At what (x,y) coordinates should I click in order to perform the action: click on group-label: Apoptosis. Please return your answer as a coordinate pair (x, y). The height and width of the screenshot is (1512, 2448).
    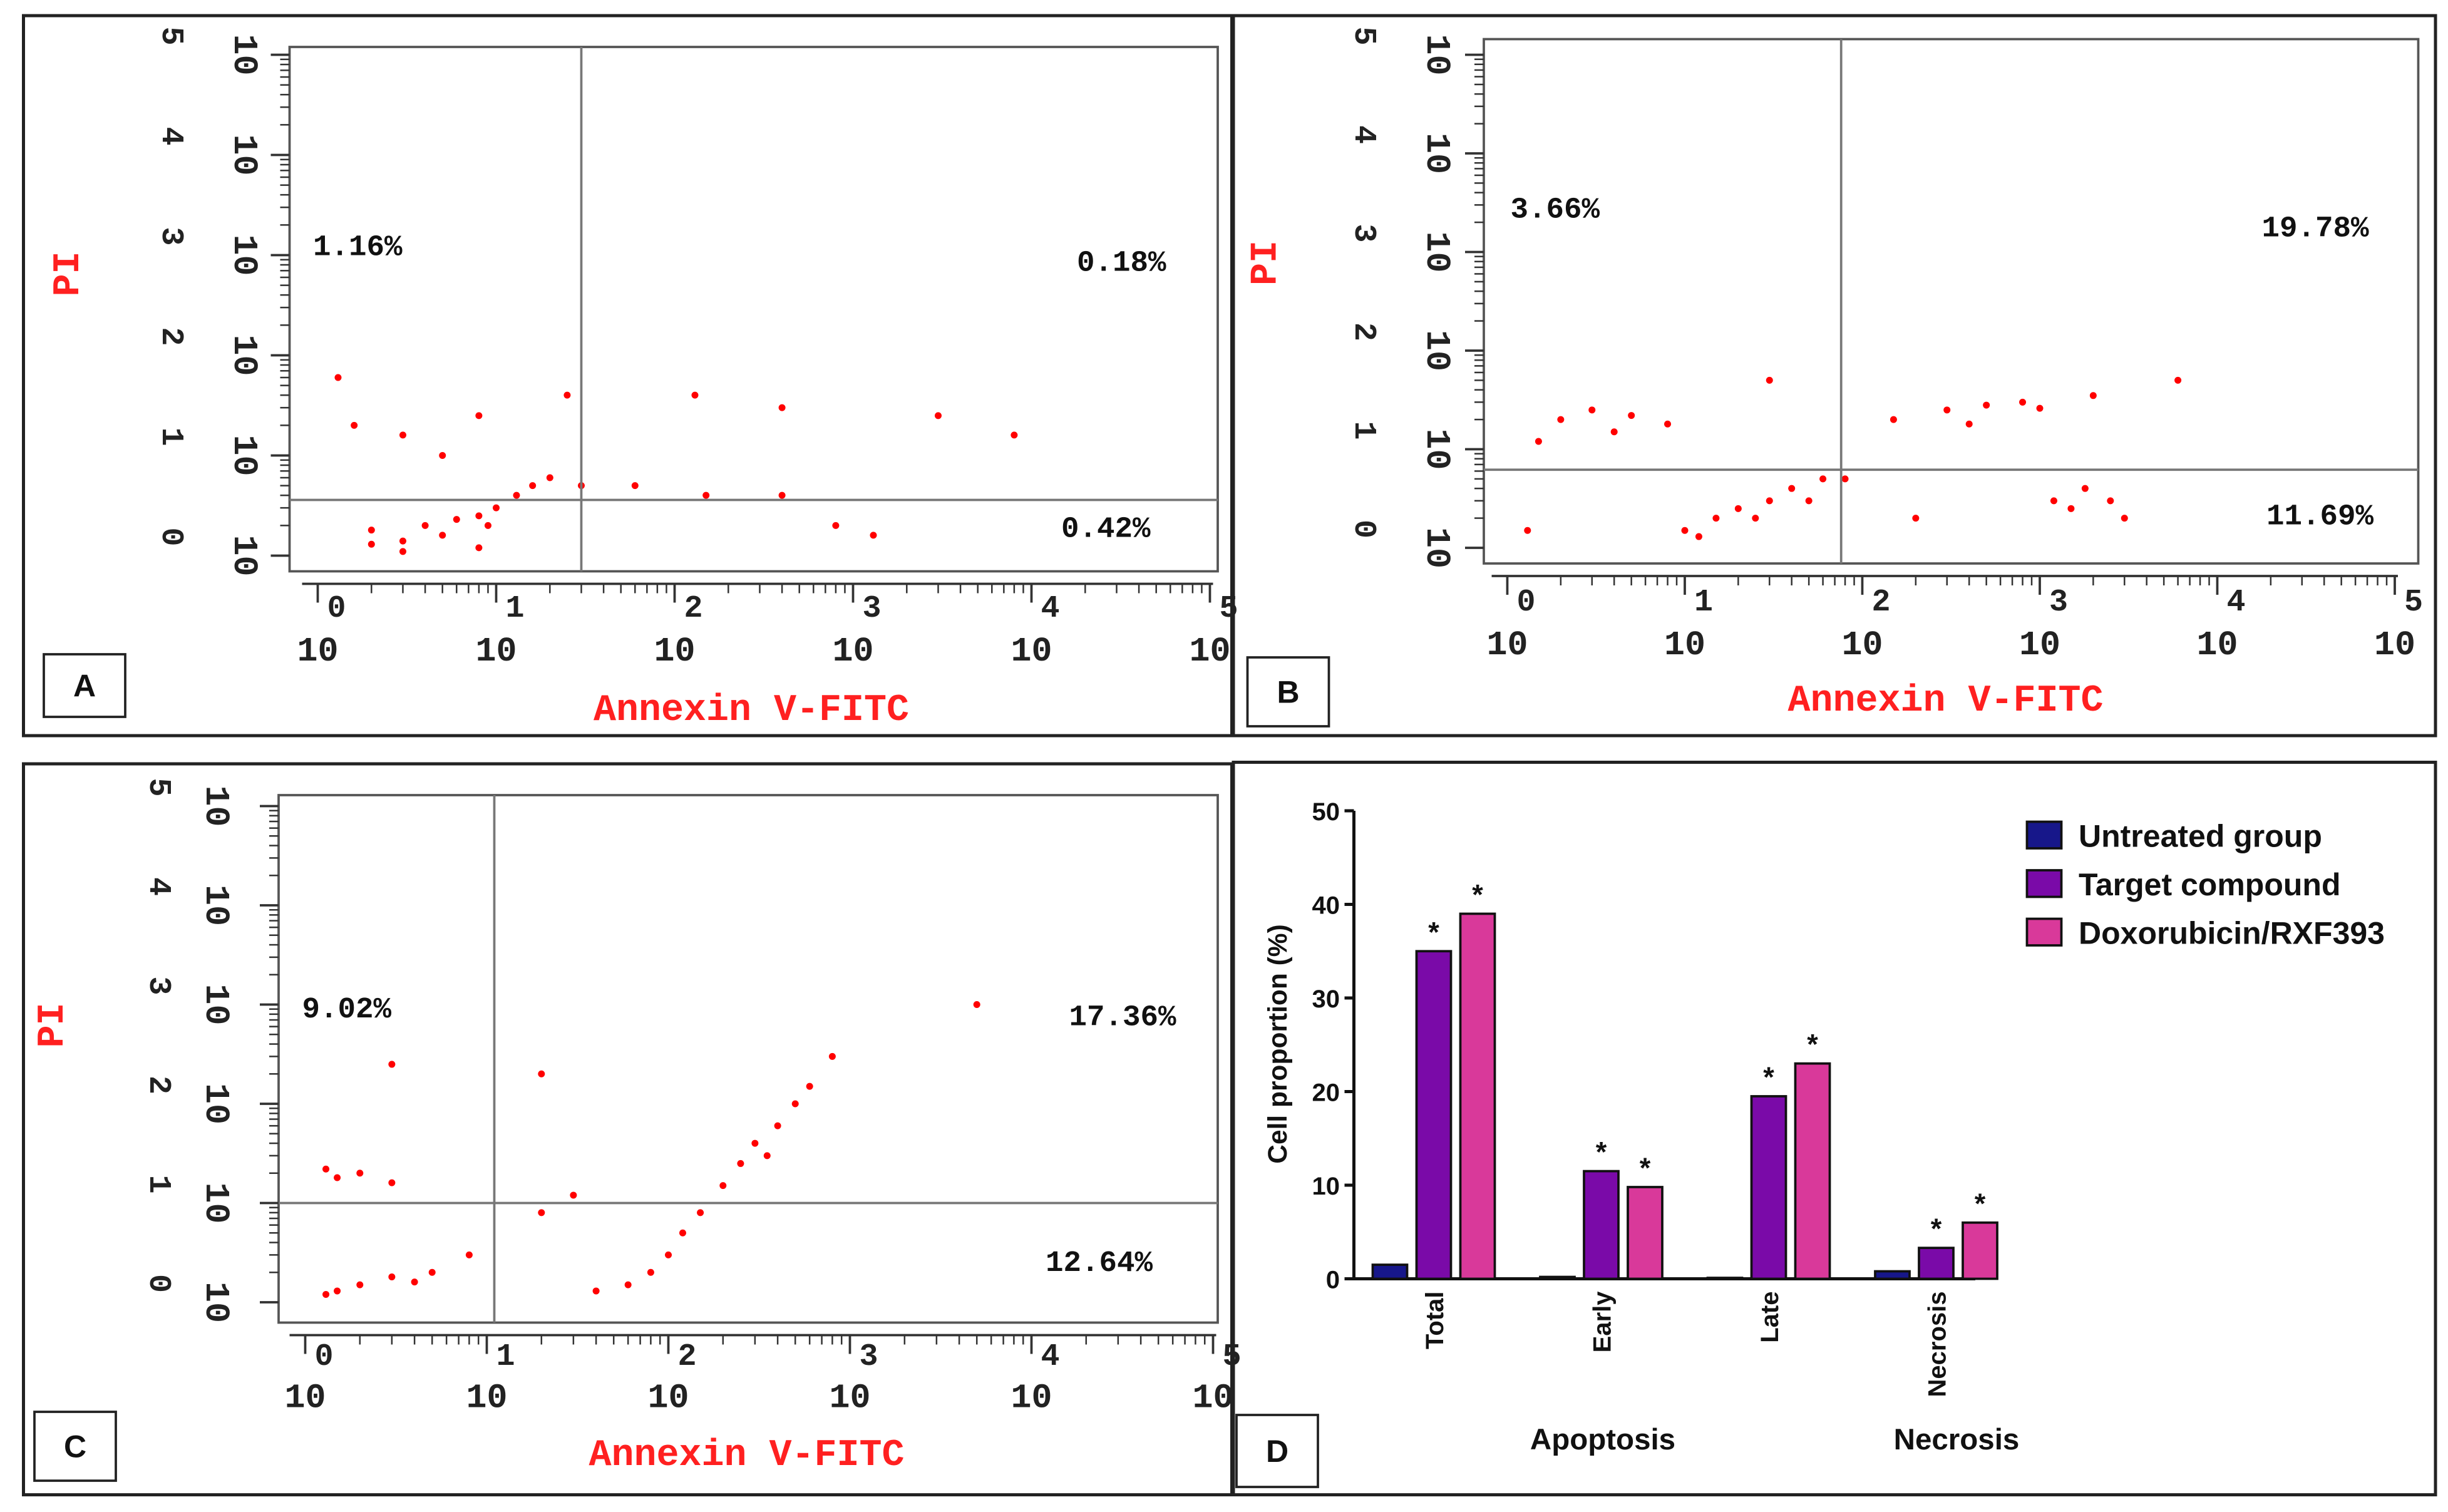
    Looking at the image, I should click on (1603, 1440).